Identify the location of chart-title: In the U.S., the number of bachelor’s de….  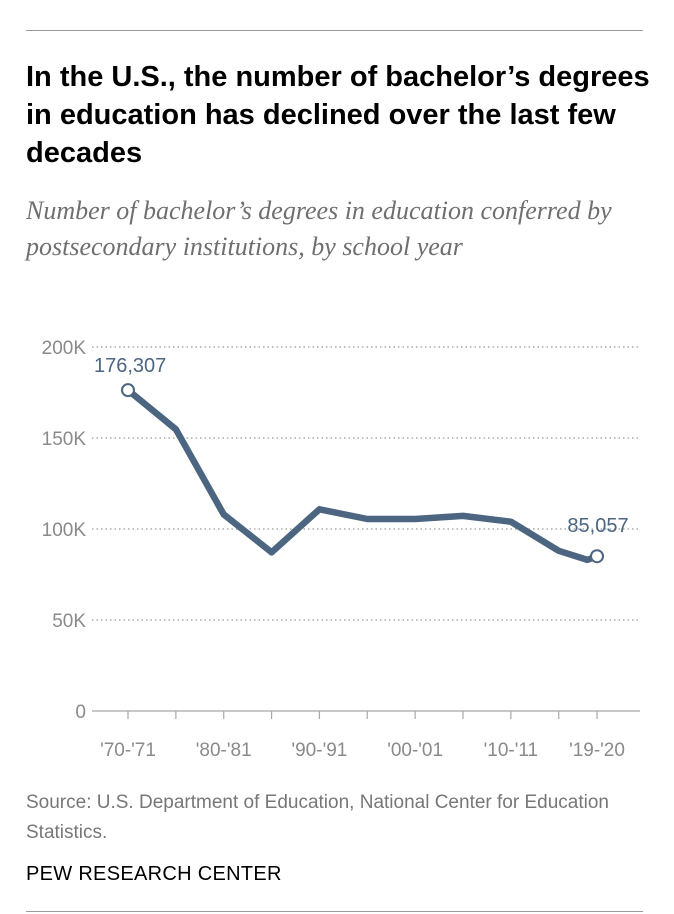
(338, 115).